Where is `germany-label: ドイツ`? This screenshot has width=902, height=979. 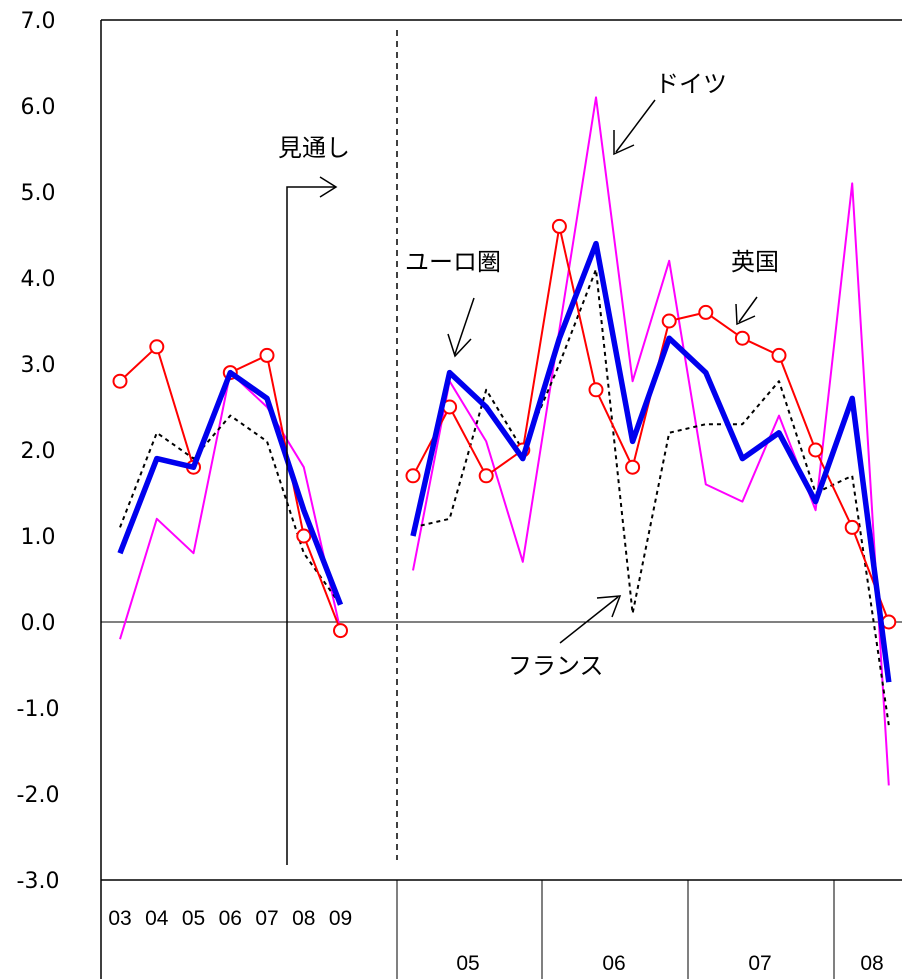
germany-label: ドイツ is located at coordinates (691, 84).